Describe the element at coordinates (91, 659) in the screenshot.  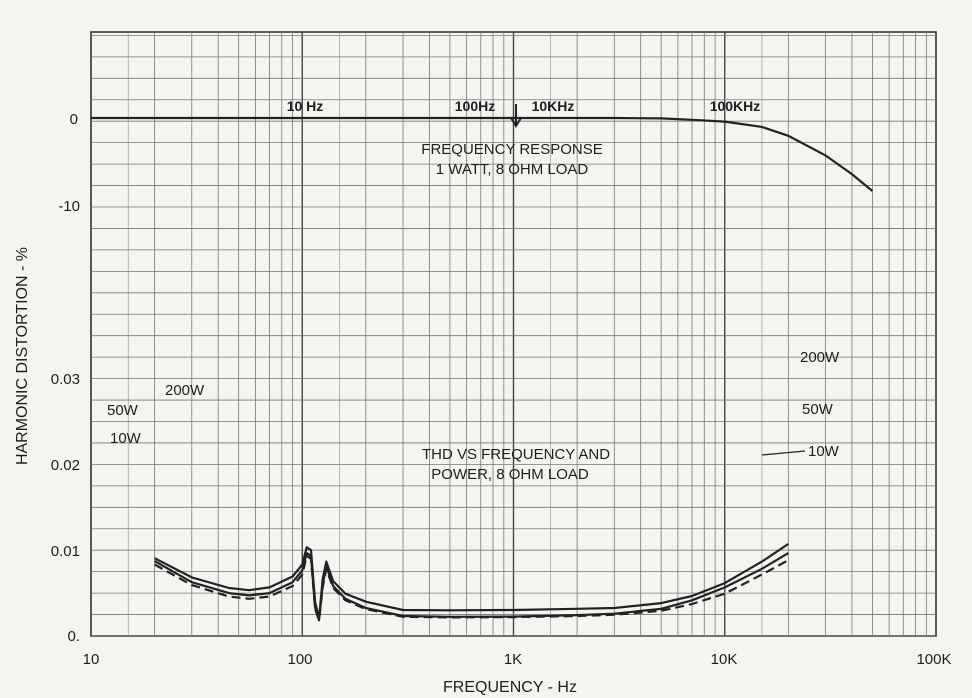
I see `x-tick-10: 10` at that location.